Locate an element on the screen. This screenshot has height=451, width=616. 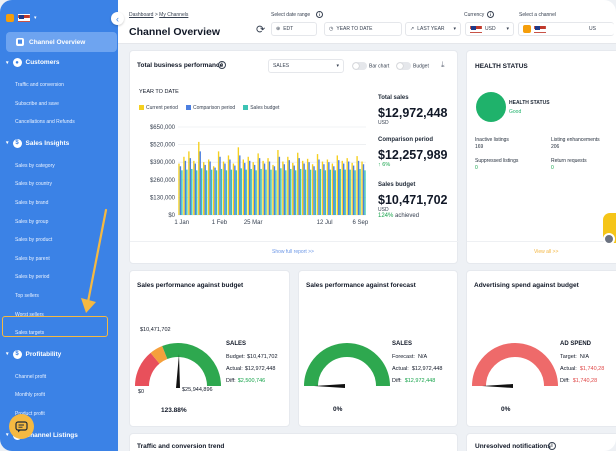
collapse-sidebar-button: ‹ is located at coordinates (117, 18).